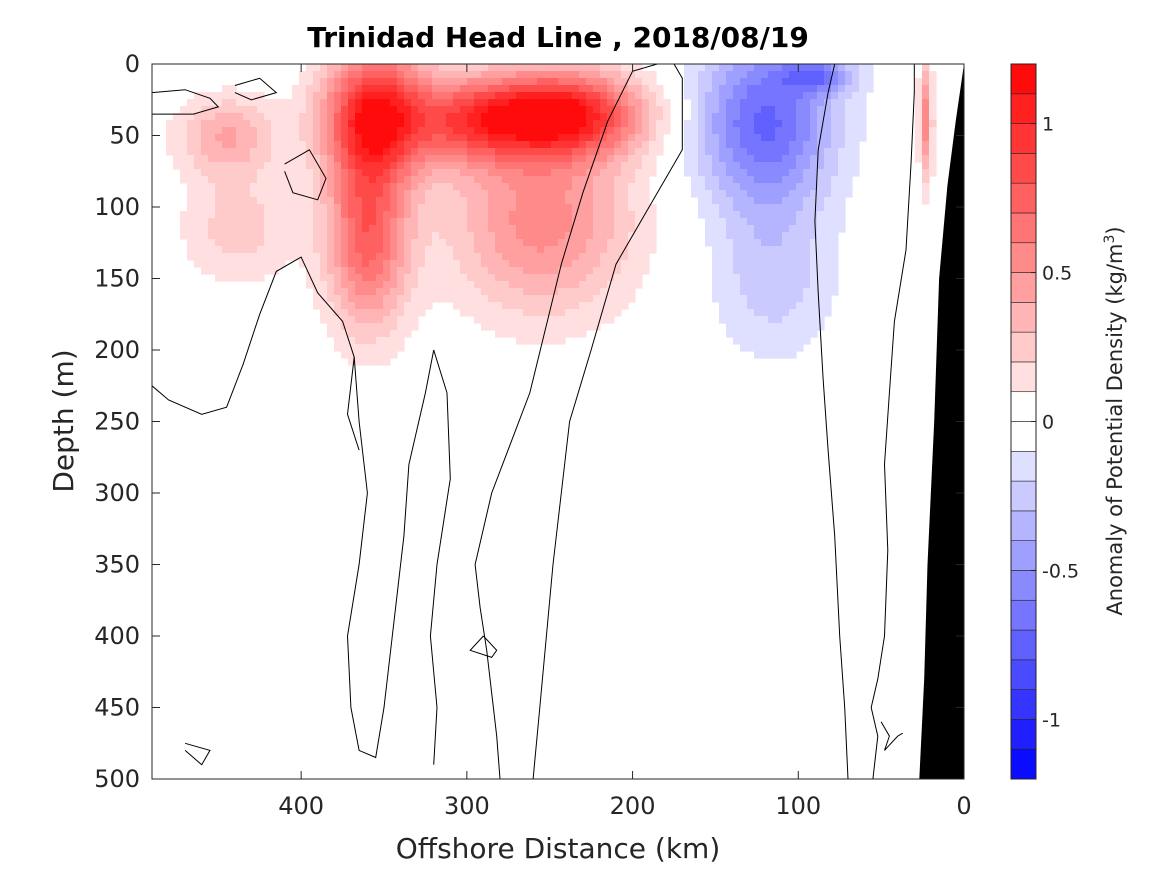  I want to click on heatmap-cell-1916, so click(618, 208).